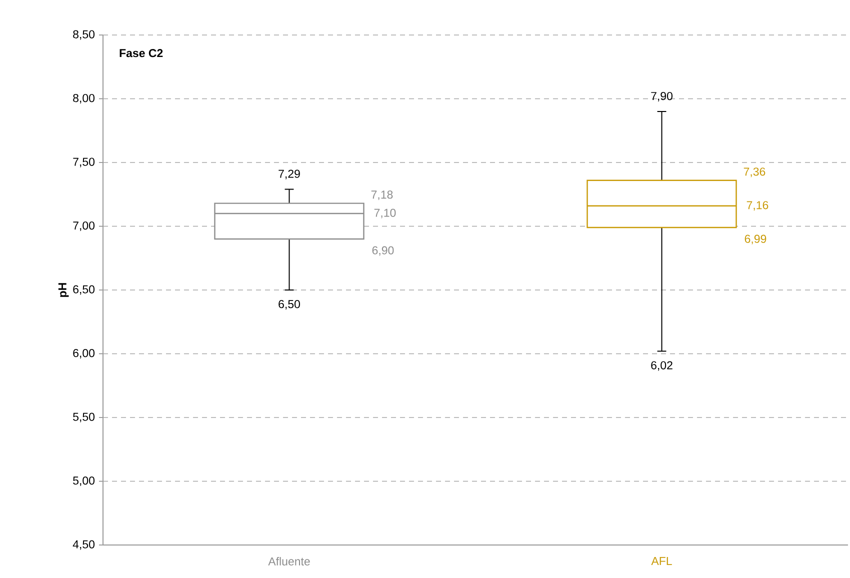 This screenshot has width=850, height=578. What do you see at coordinates (63, 290) in the screenshot?
I see `y-axis-title: pH` at bounding box center [63, 290].